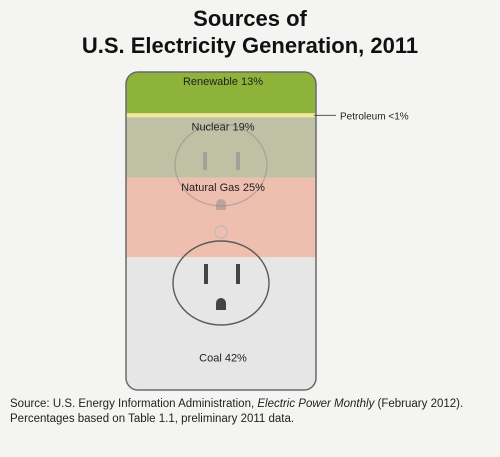 This screenshot has width=500, height=457. Describe the element at coordinates (206, 274) in the screenshot. I see `lower-receptacle-slot-left` at that location.